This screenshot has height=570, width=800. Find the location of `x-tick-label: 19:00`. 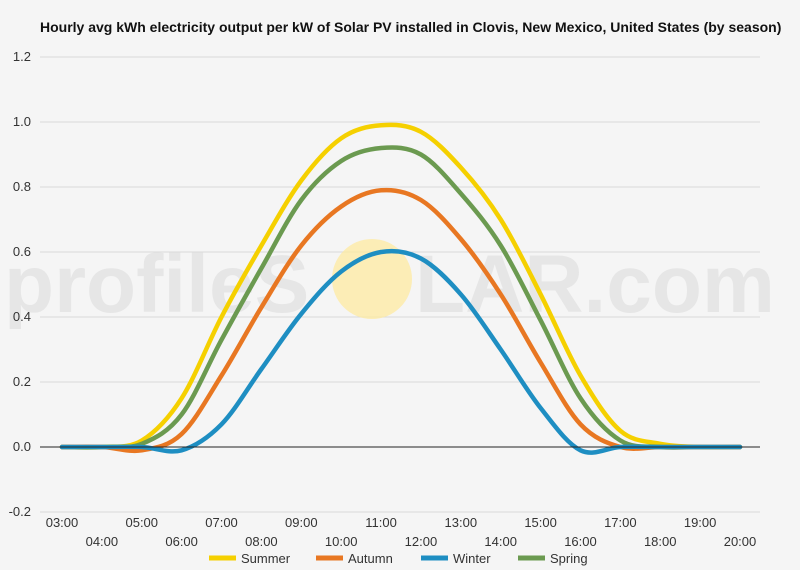

x-tick-label: 19:00 is located at coordinates (700, 522).